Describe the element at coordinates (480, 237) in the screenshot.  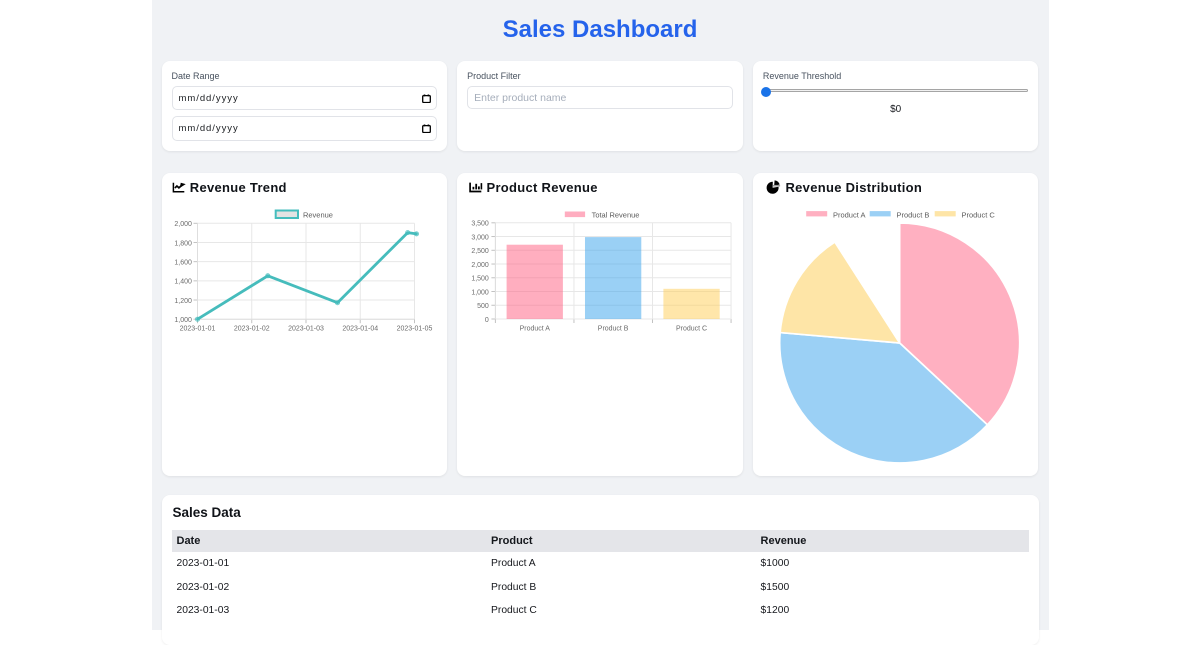
I see `svg-text: 3,000` at that location.